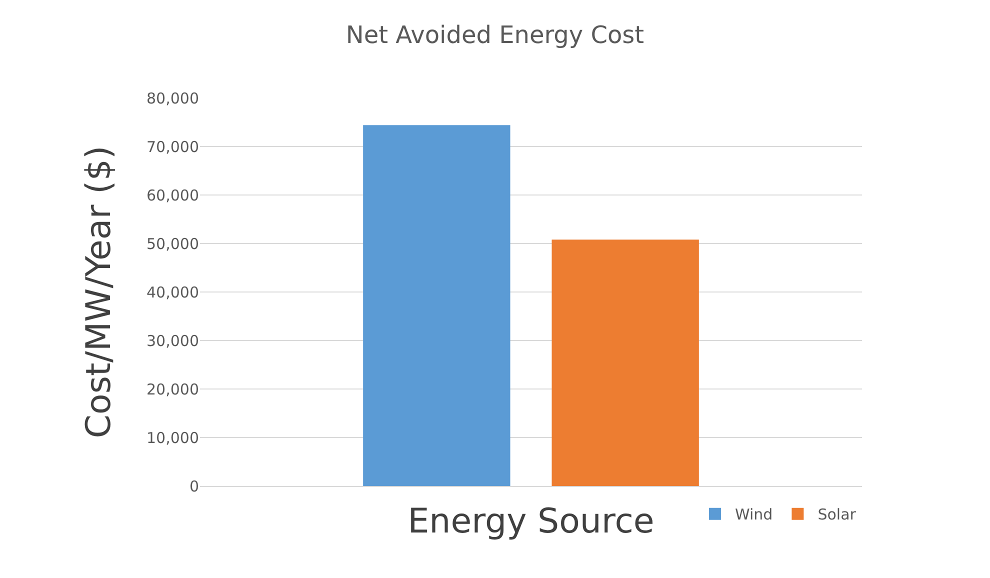 The image size is (990, 578). I want to click on y-tick-label: 30,000, so click(172, 341).